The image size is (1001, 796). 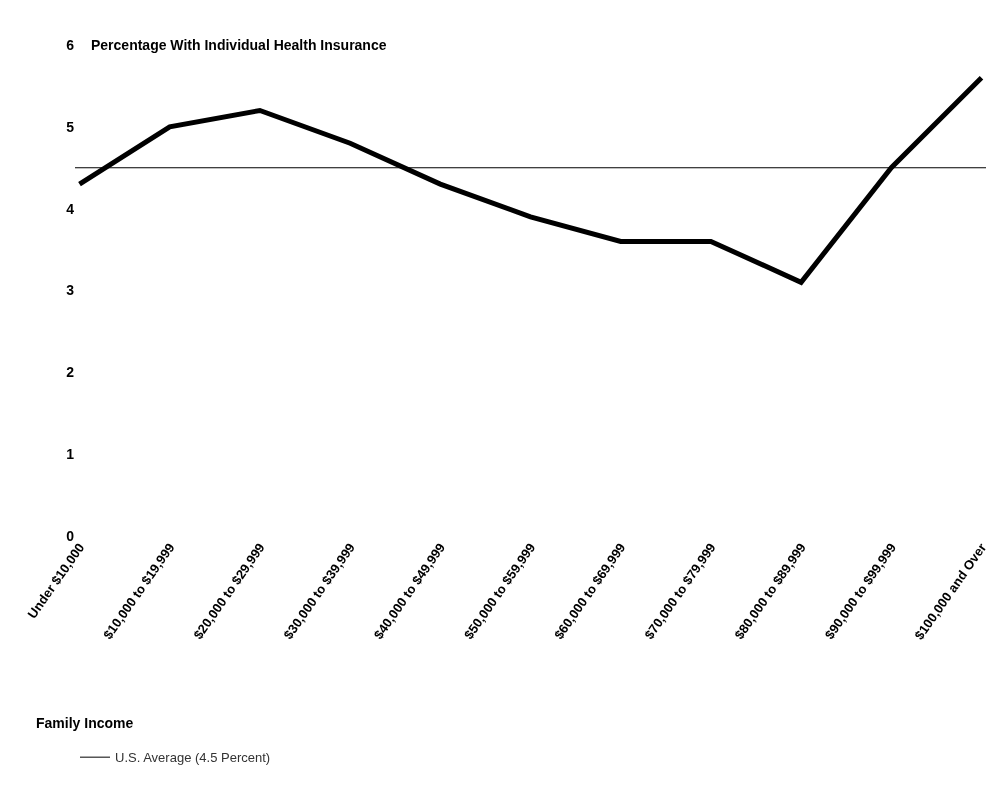 I want to click on y-tick-label: 3, so click(x=70, y=290).